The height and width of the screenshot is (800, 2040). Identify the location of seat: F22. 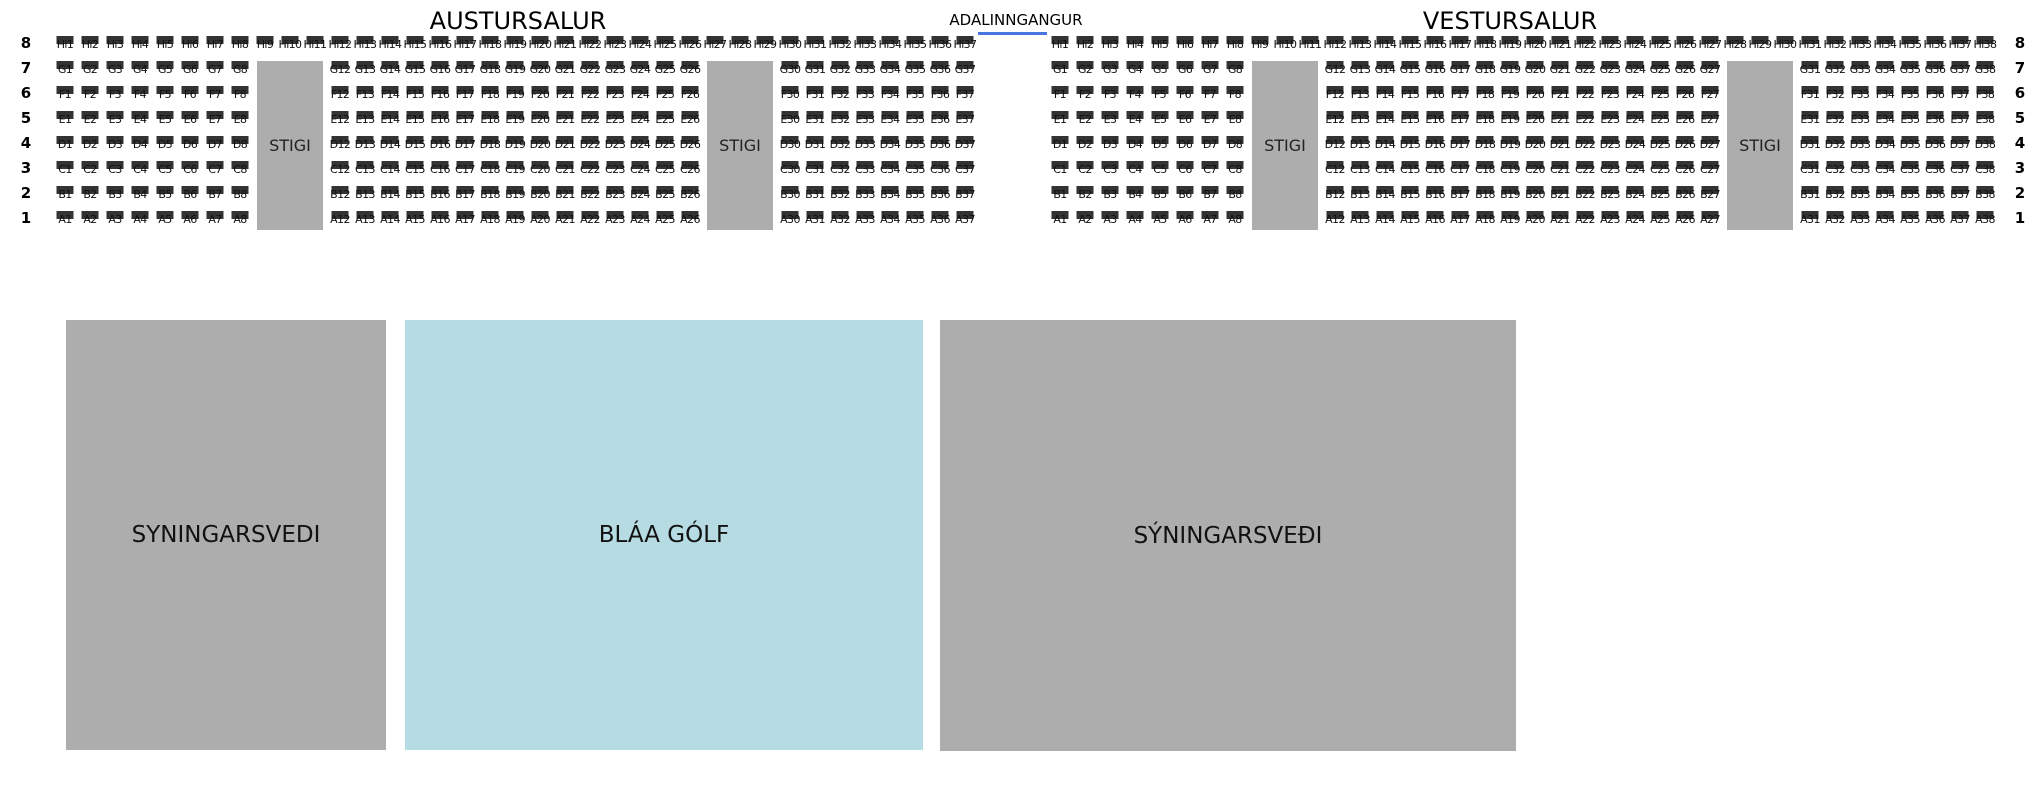
(590, 96).